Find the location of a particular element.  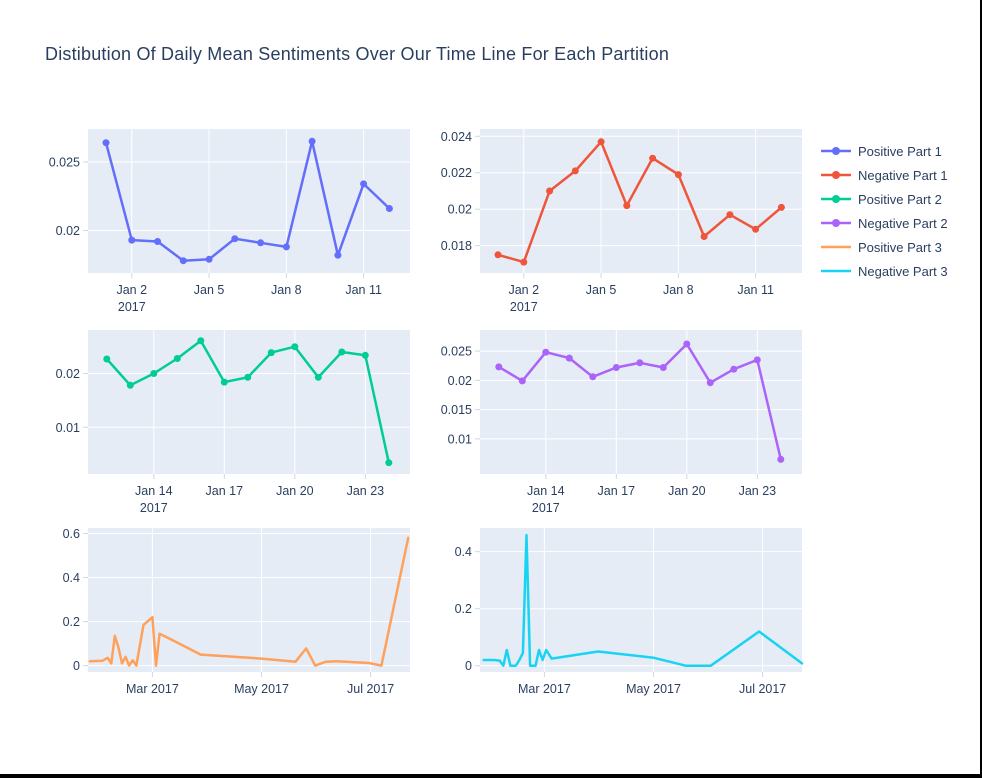

x-tick-label: Jan 5 is located at coordinates (209, 290).